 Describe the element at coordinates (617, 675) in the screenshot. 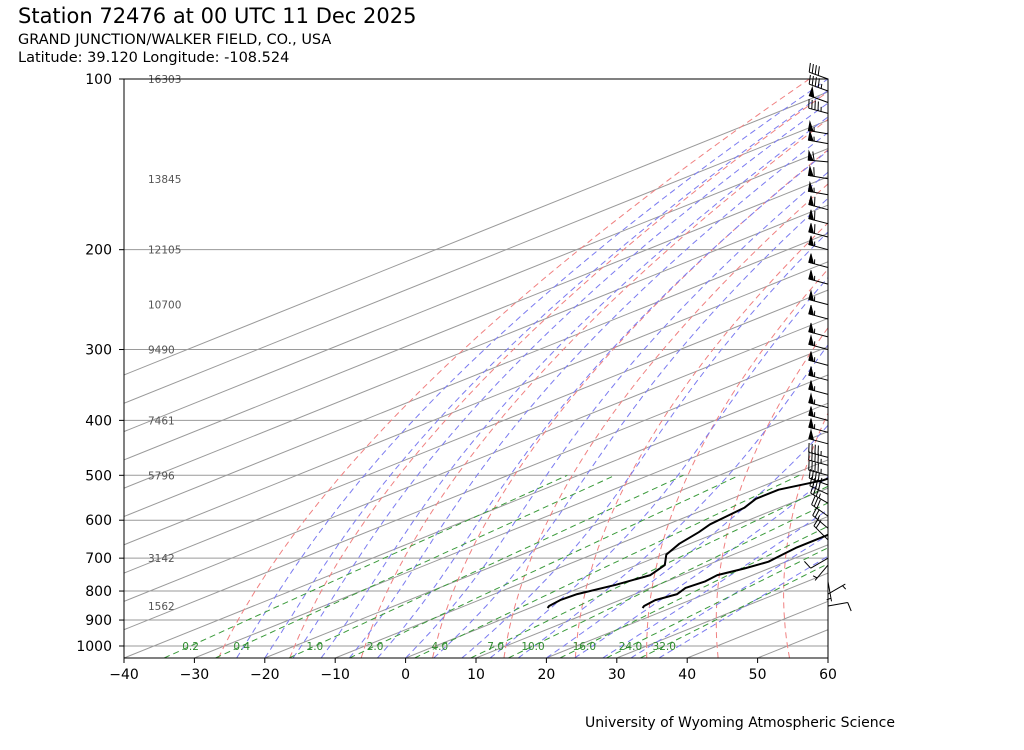

I see `x-tick-label: 30` at that location.